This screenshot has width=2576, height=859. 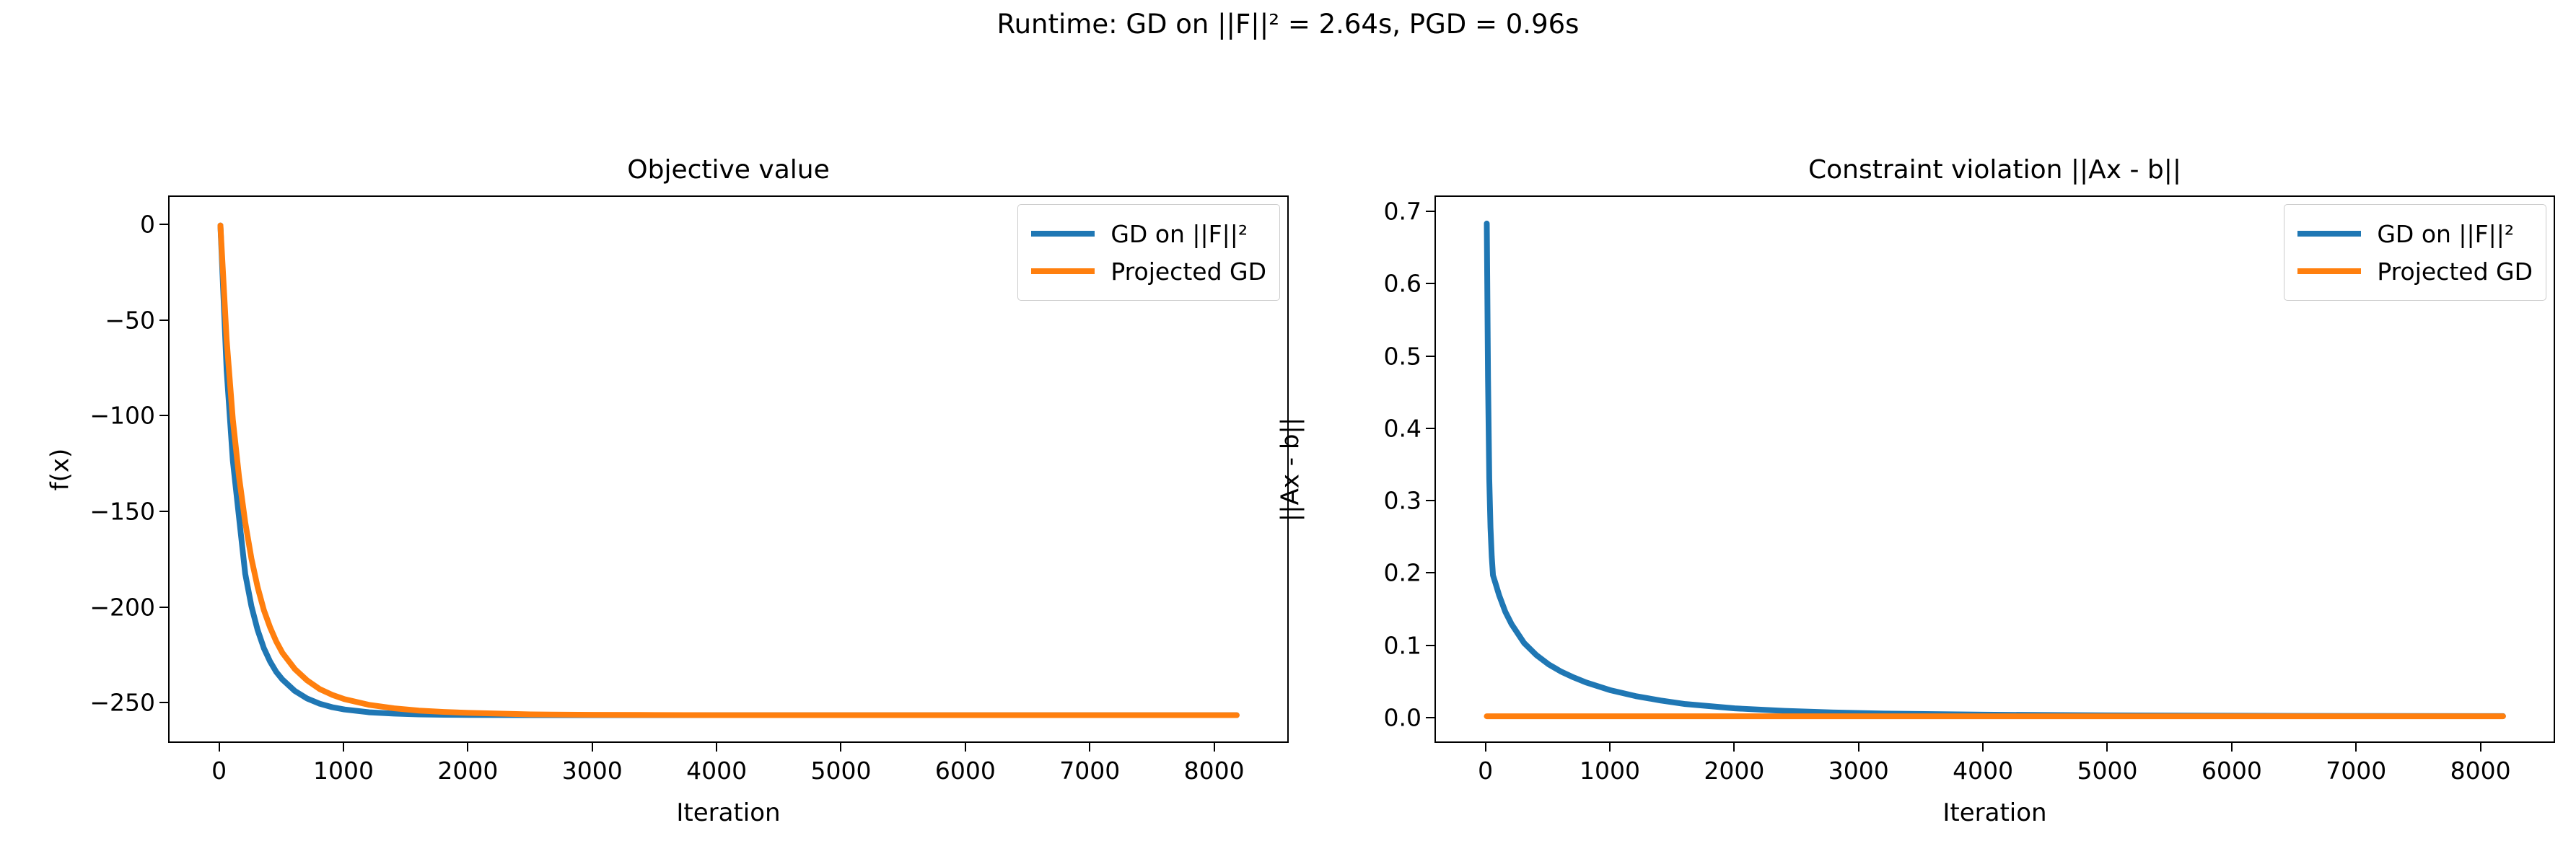 I want to click on ytick-label: 0.7, so click(x=1402, y=211).